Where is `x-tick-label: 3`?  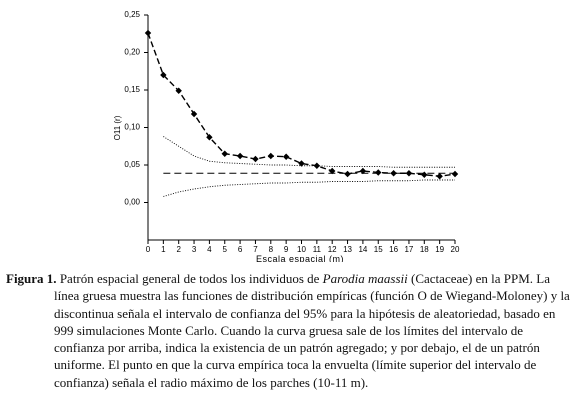 x-tick-label: 3 is located at coordinates (194, 249).